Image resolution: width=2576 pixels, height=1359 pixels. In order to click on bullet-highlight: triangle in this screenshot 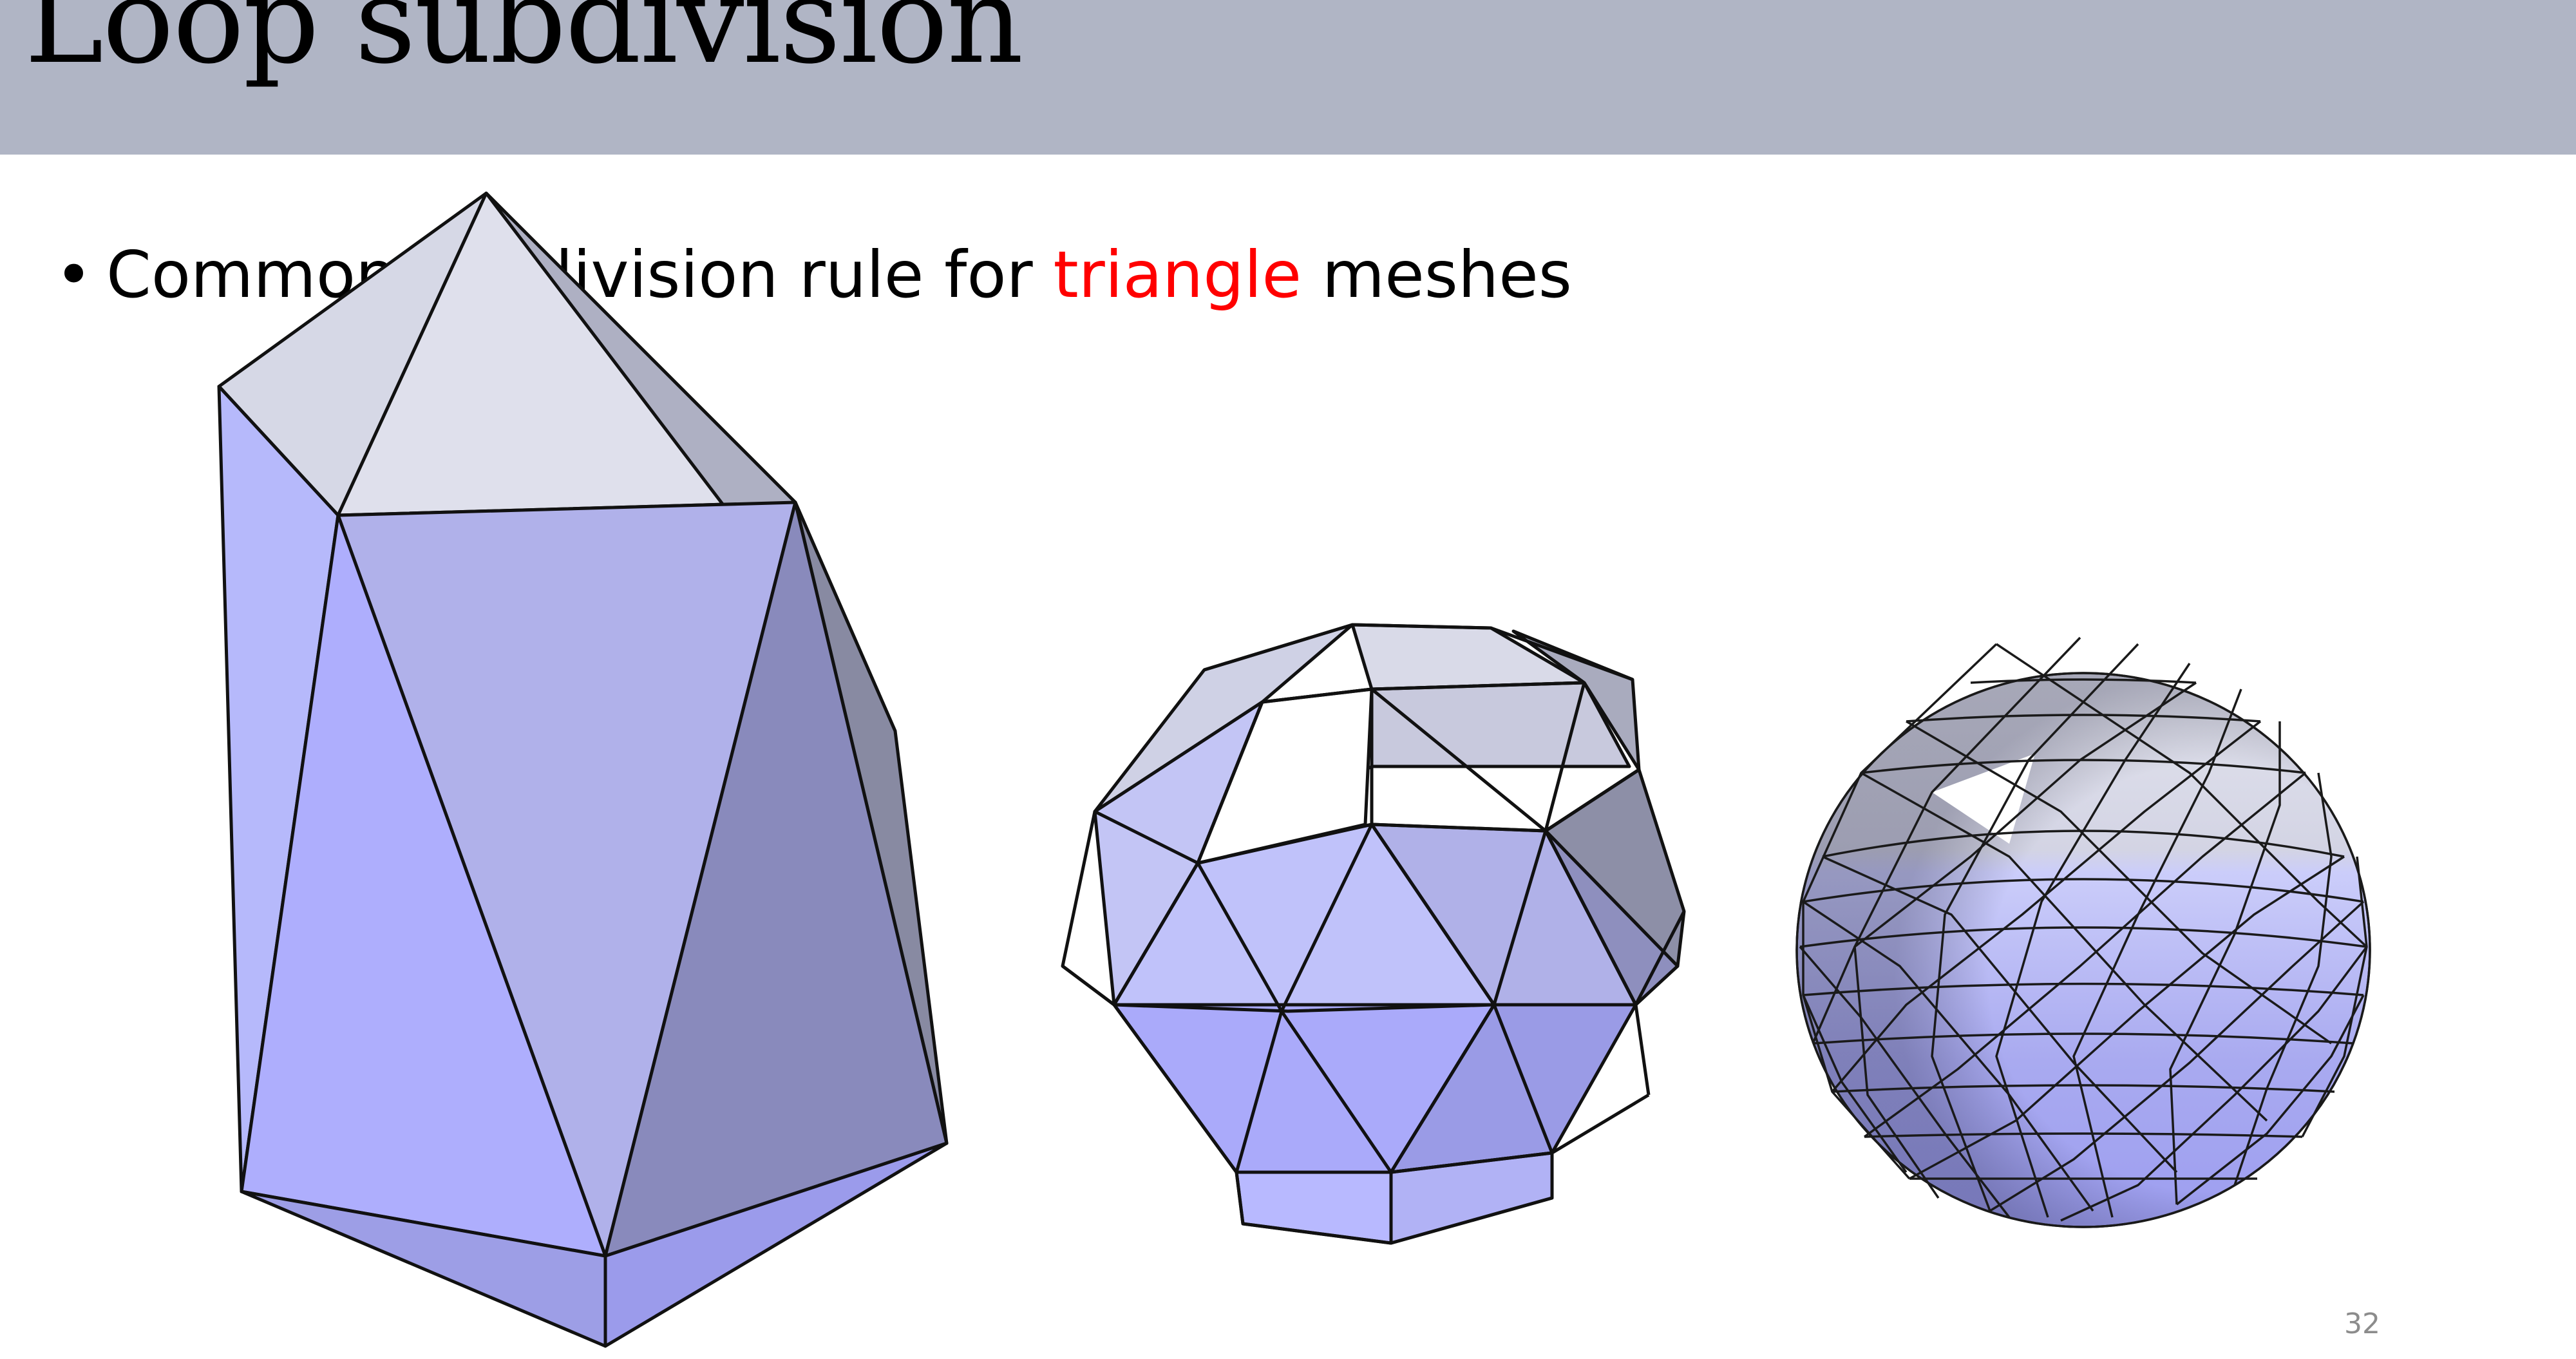, I will do `click(1177, 275)`.